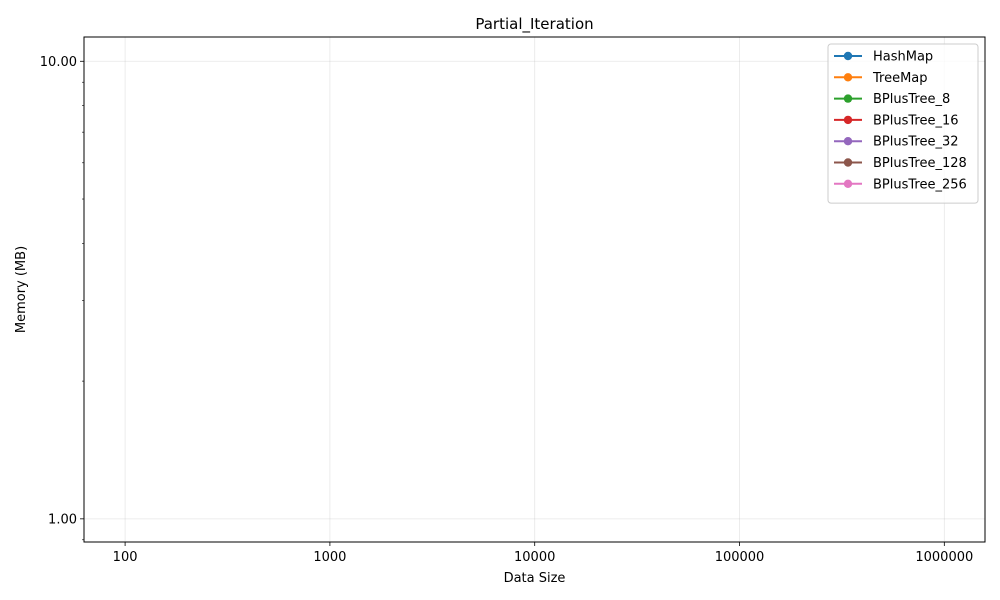  Describe the element at coordinates (534, 24) in the screenshot. I see `chart-title: Partial_Iteration` at that location.